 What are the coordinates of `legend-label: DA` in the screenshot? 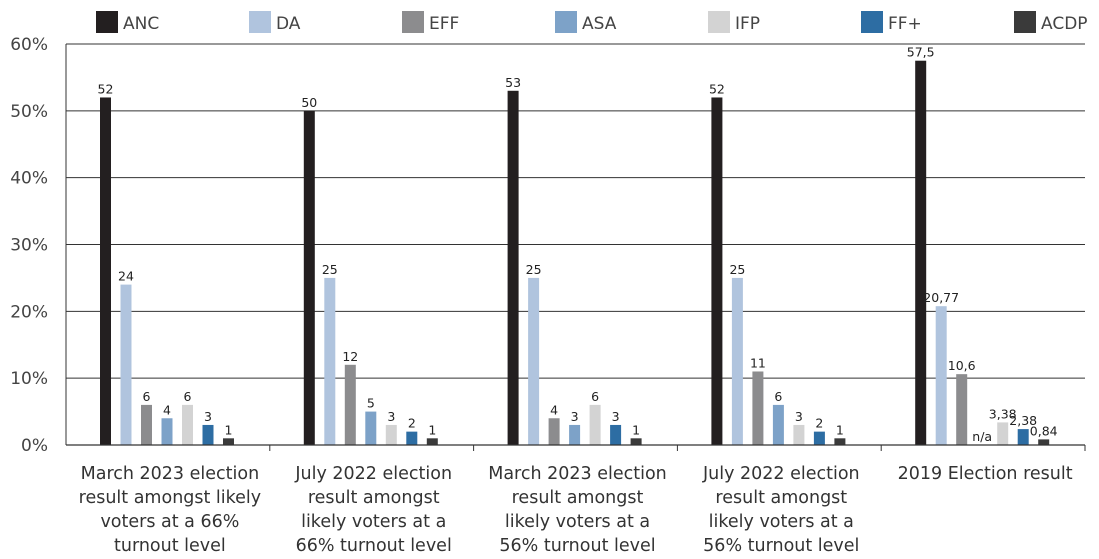 It's located at (288, 24).